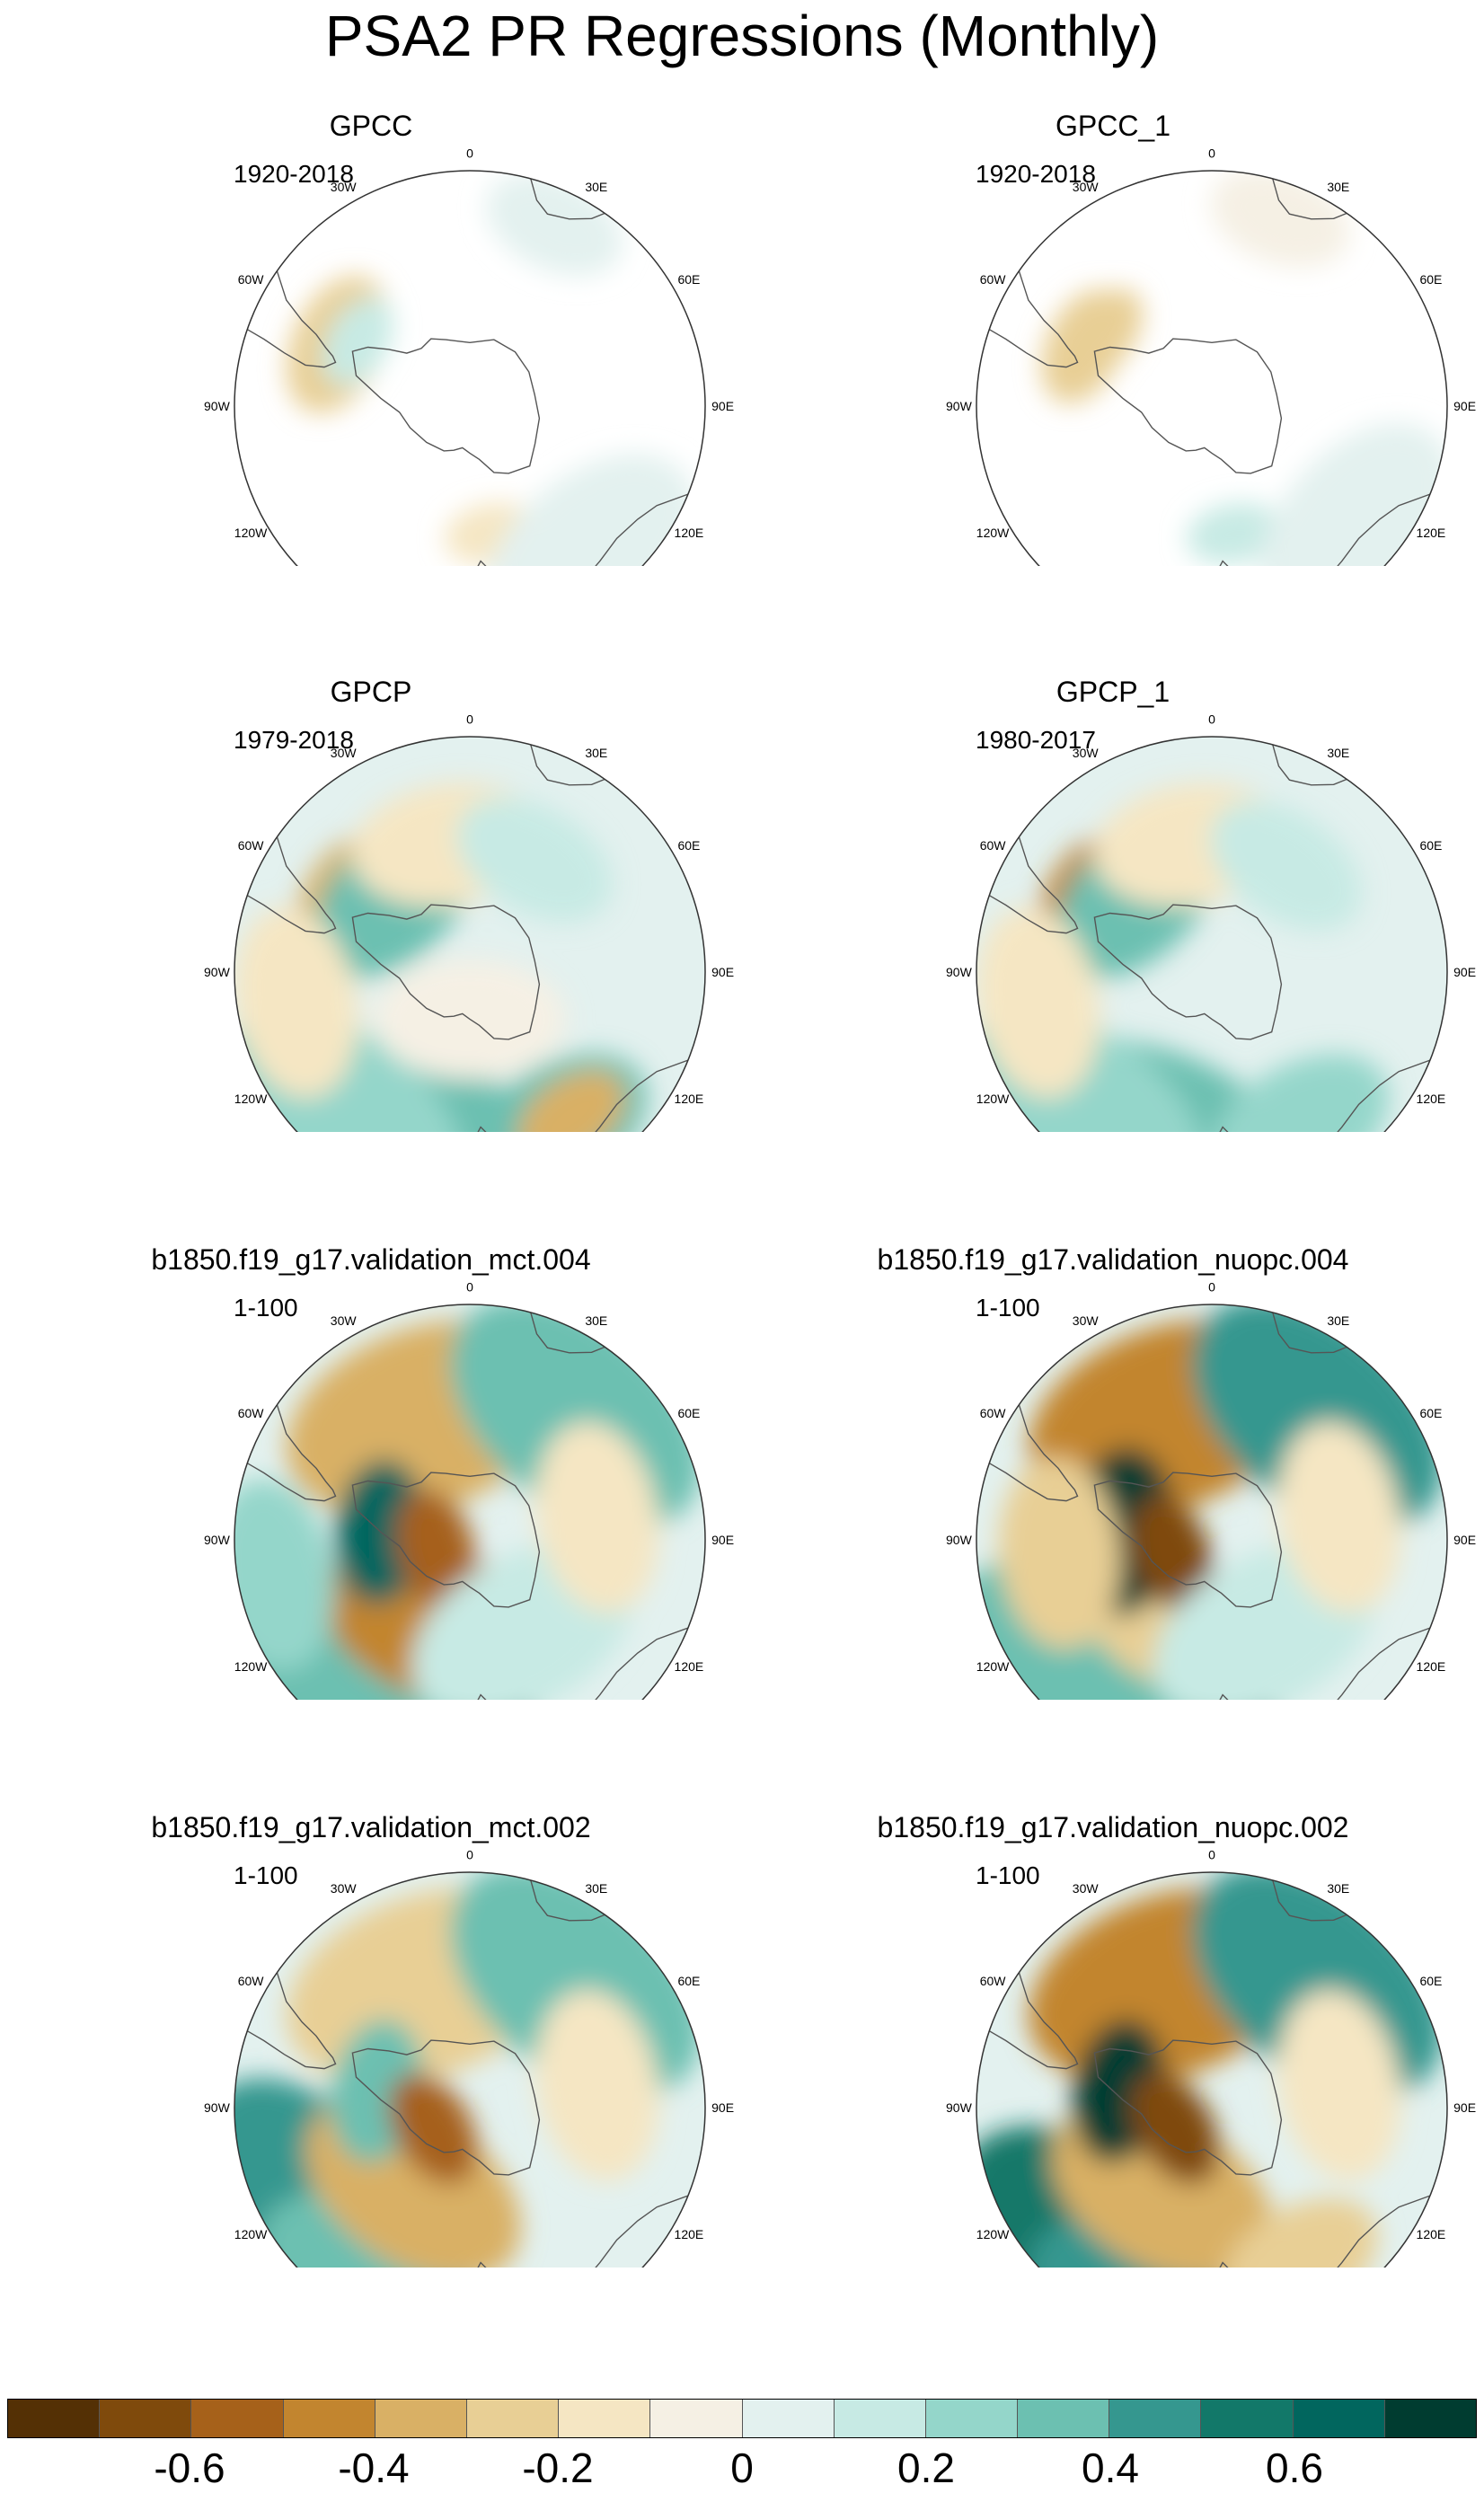  Describe the element at coordinates (294, 740) in the screenshot. I see `panel-period: 1979-2018` at that location.